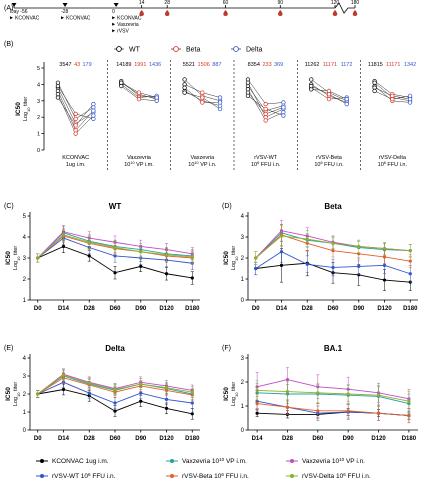 This screenshot has width=426, height=500. Describe the element at coordinates (226, 3) in the screenshot. I see `sample-day-label: 60` at that location.